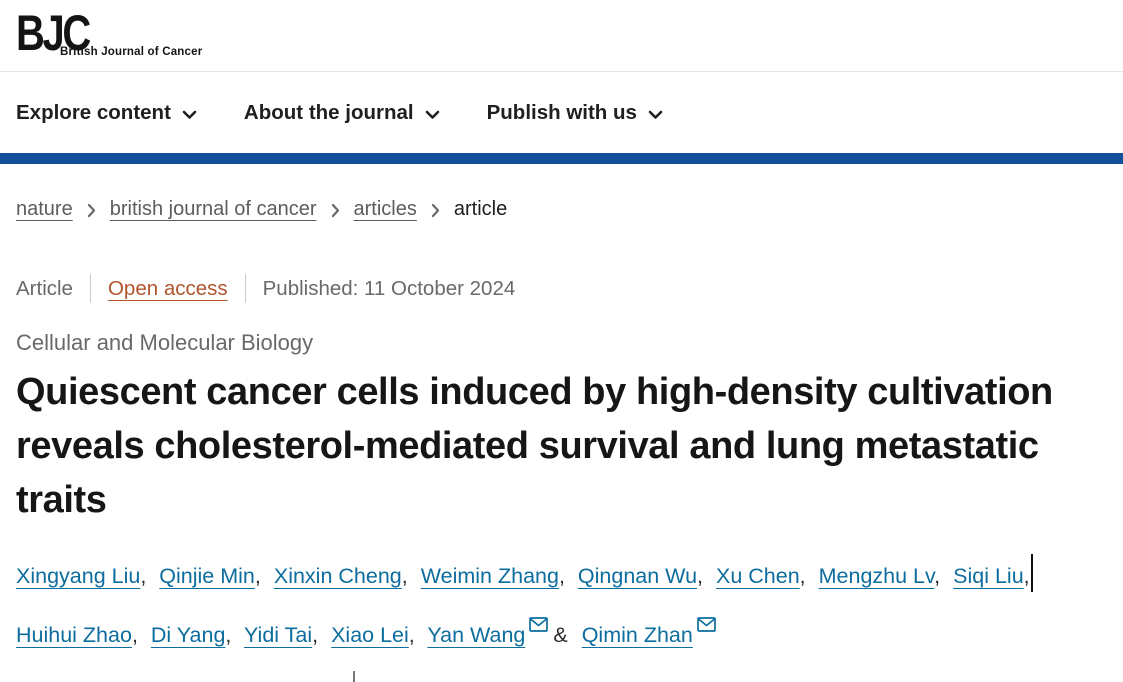  Describe the element at coordinates (637, 576) in the screenshot. I see `author-link: Qingnan Wu` at that location.